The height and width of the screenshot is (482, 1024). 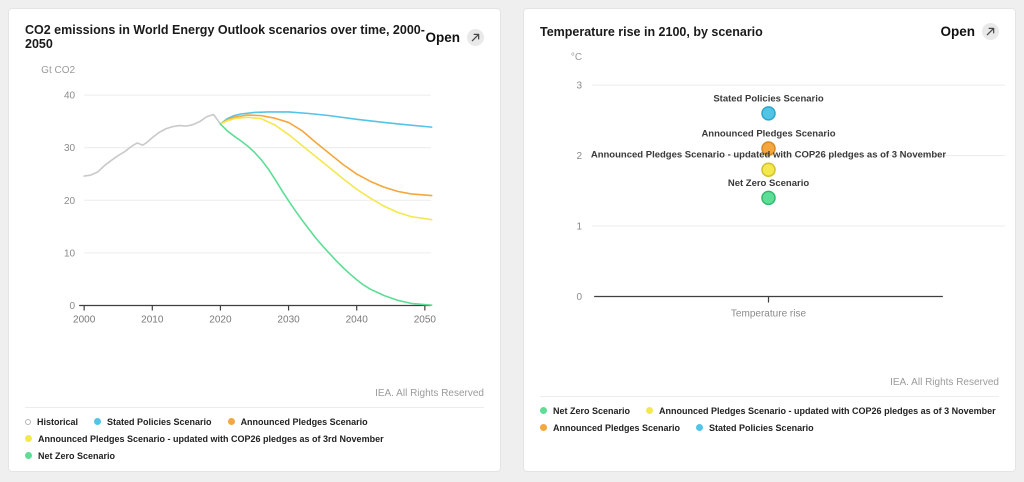 I want to click on svg-text: 20, so click(x=70, y=201).